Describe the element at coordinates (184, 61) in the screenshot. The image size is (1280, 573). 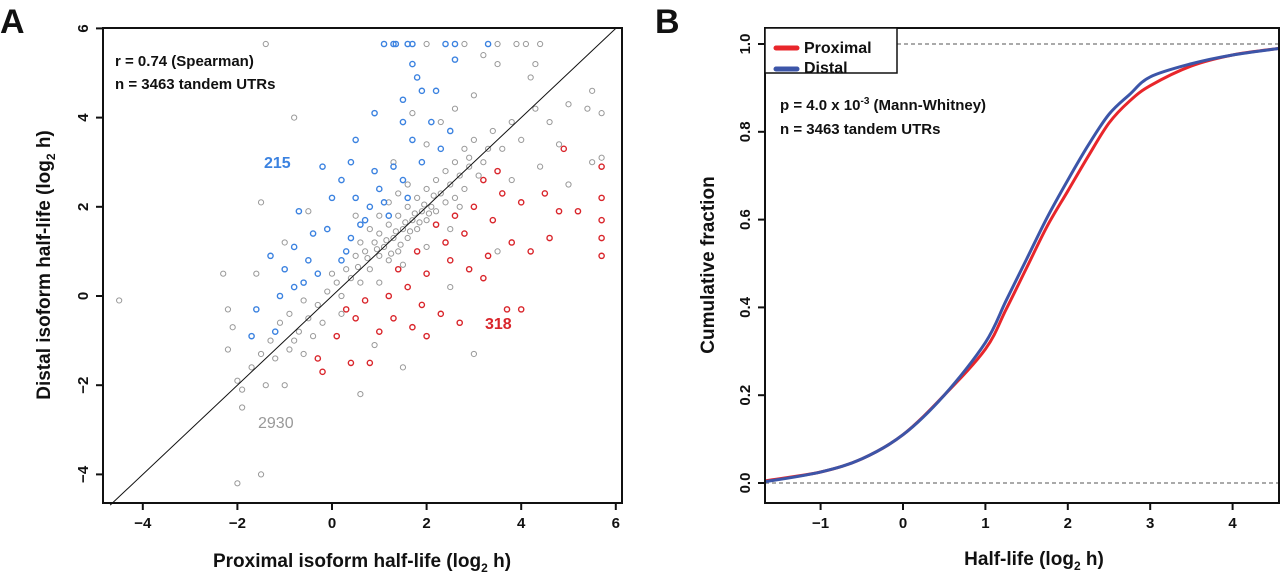
I see `correlation-annotation: r = 0.74 (Spearman)` at that location.